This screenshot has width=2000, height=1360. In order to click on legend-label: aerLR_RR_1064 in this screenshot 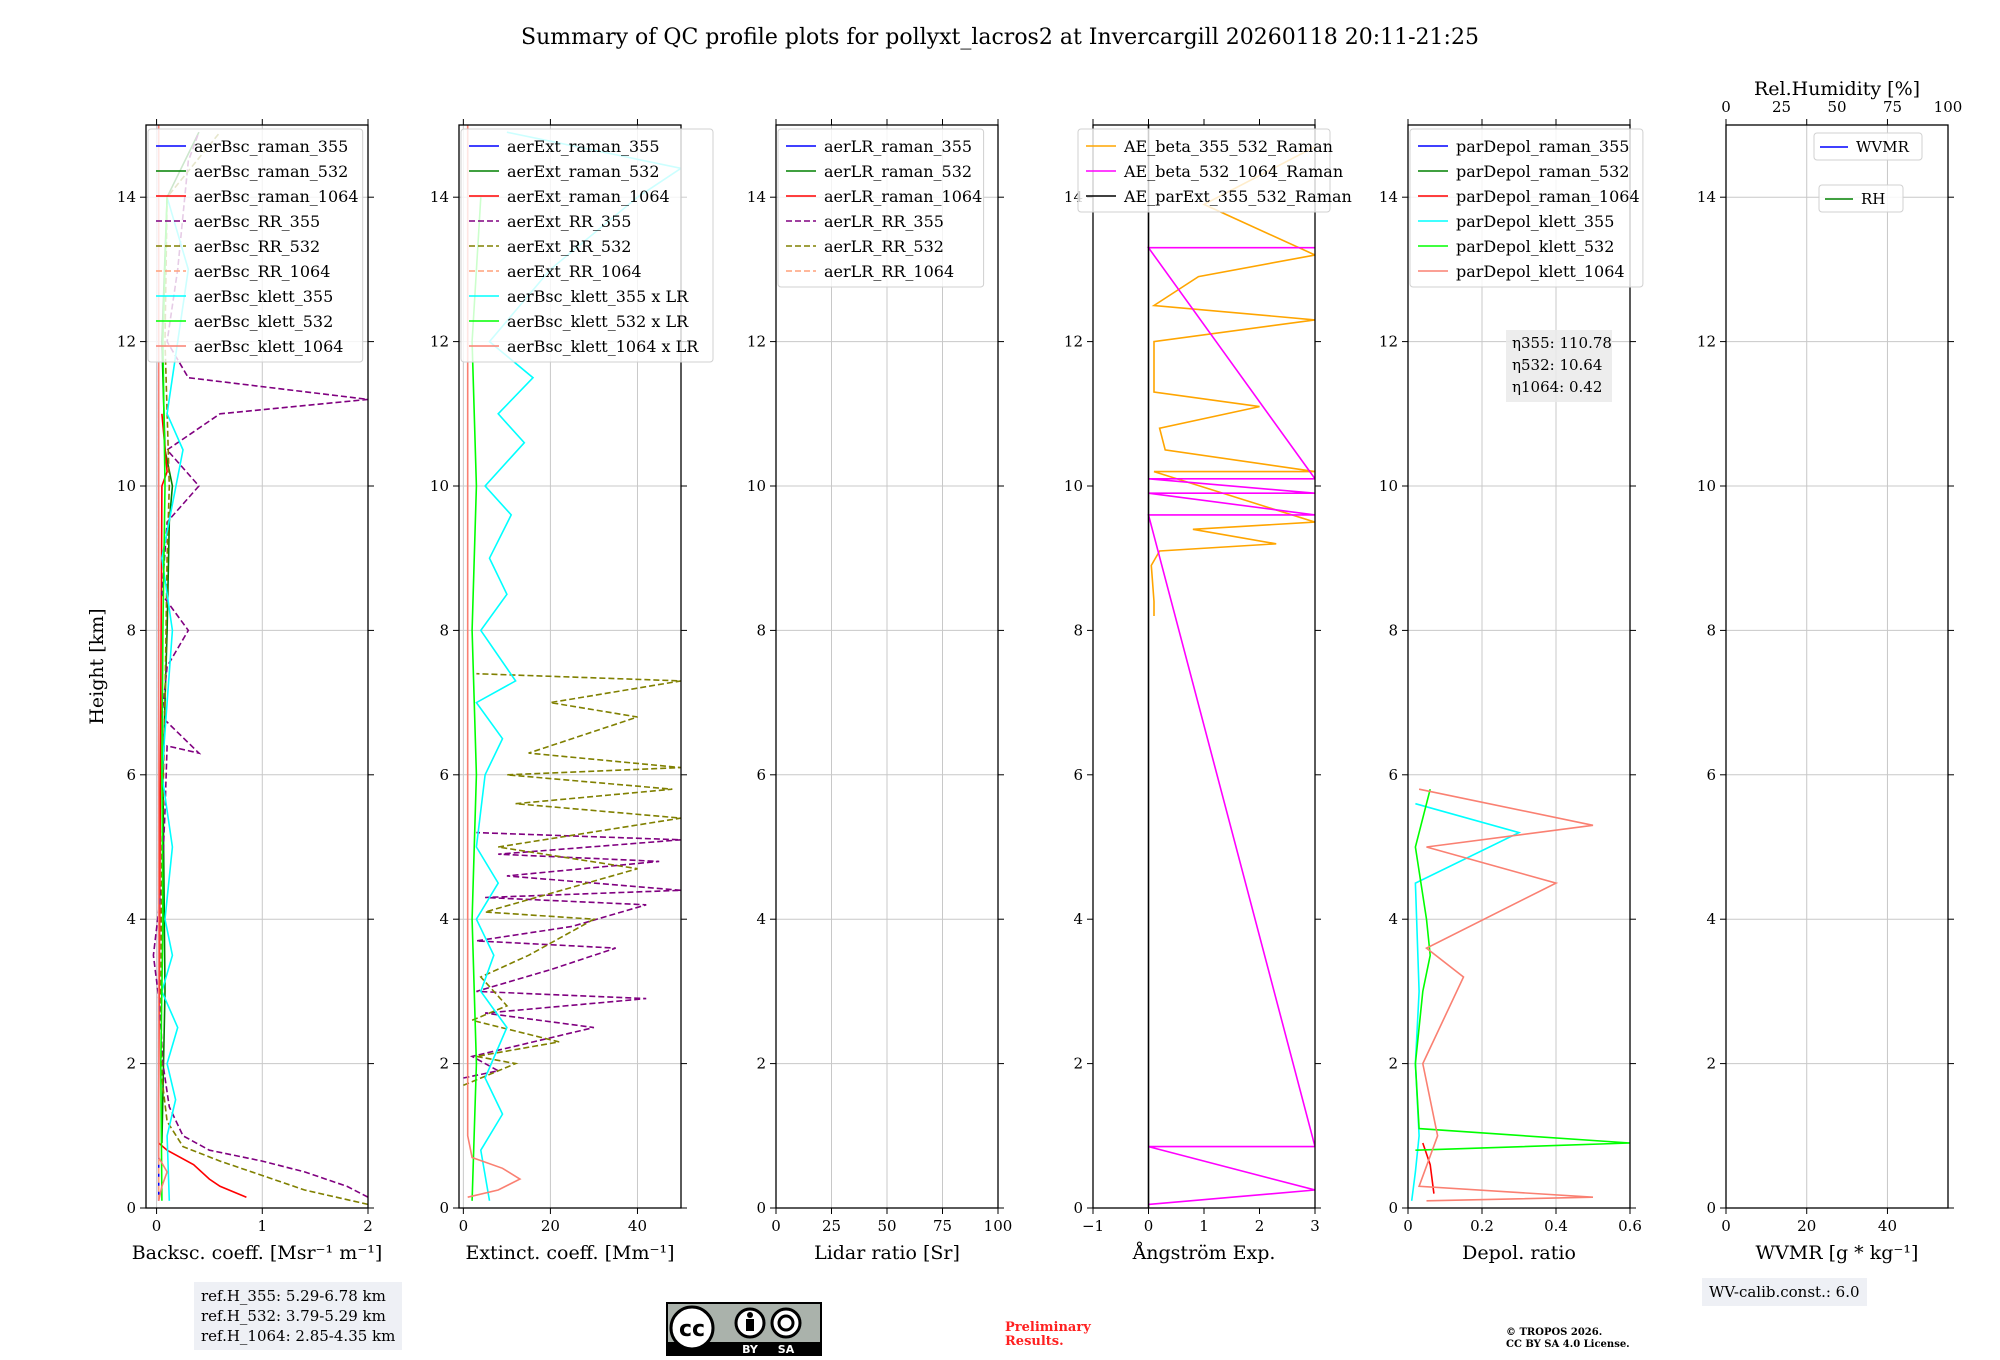, I will do `click(889, 271)`.